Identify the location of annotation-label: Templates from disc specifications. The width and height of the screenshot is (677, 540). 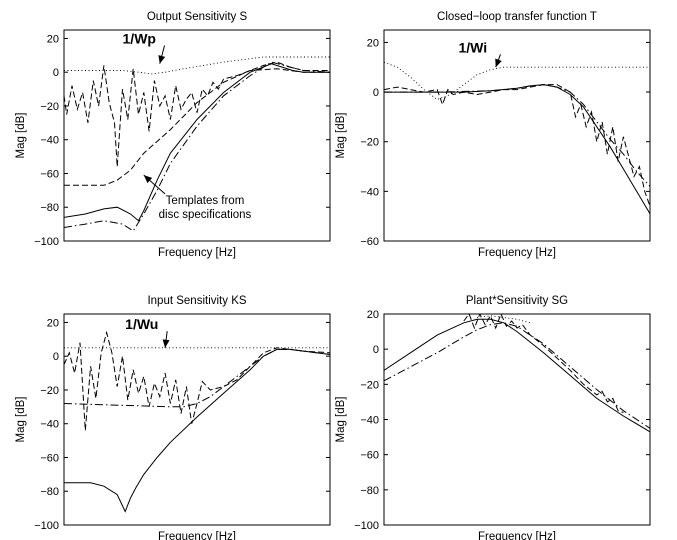
(205, 208).